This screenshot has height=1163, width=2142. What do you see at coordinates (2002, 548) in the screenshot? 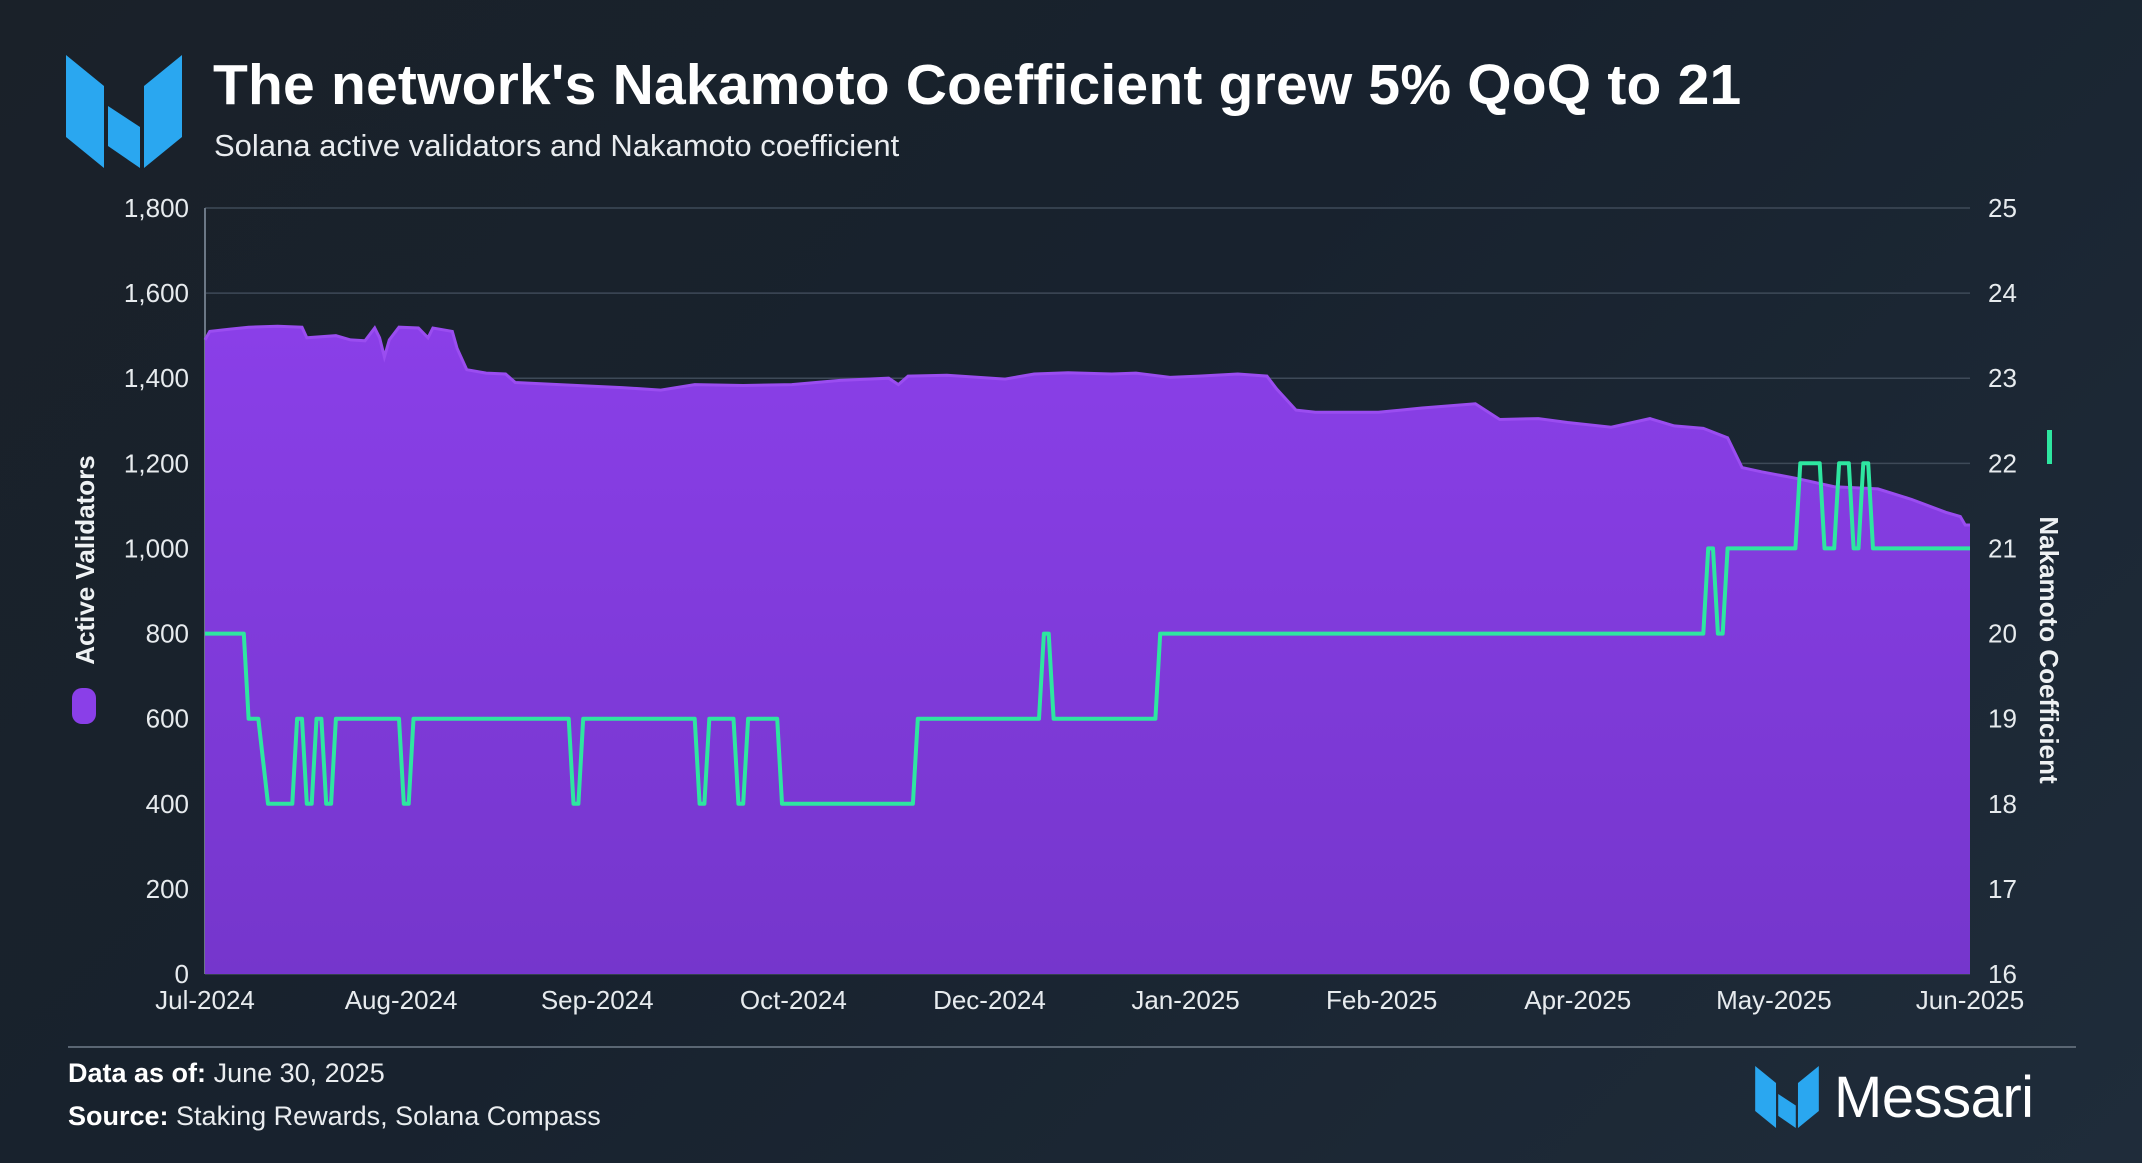
I see `right-tick-label: 21` at bounding box center [2002, 548].